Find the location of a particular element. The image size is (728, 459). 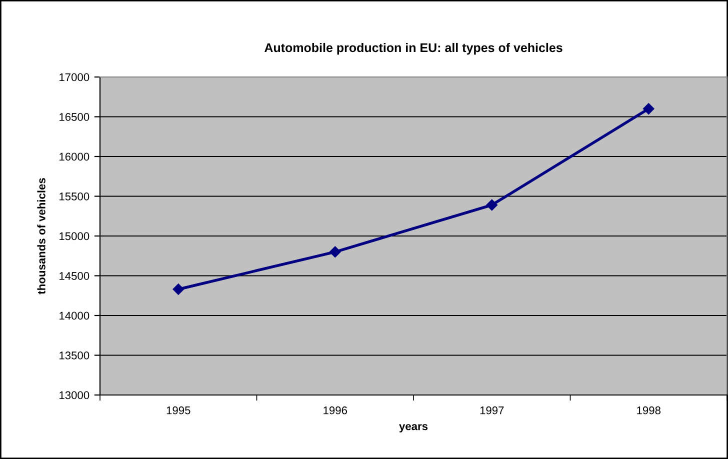

x-tick-label: 1995 is located at coordinates (178, 410).